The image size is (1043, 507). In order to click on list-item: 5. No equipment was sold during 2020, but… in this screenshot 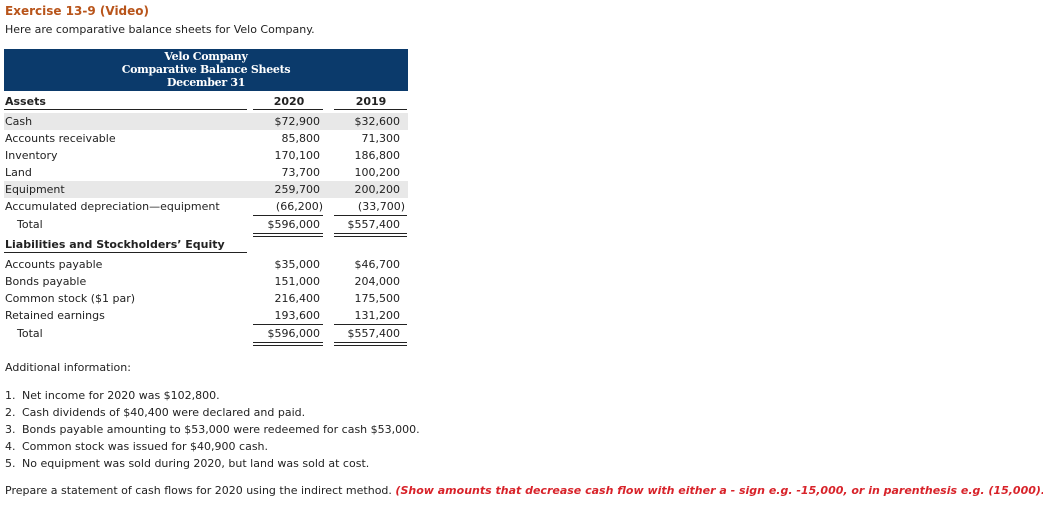, I will do `click(212, 463)`.